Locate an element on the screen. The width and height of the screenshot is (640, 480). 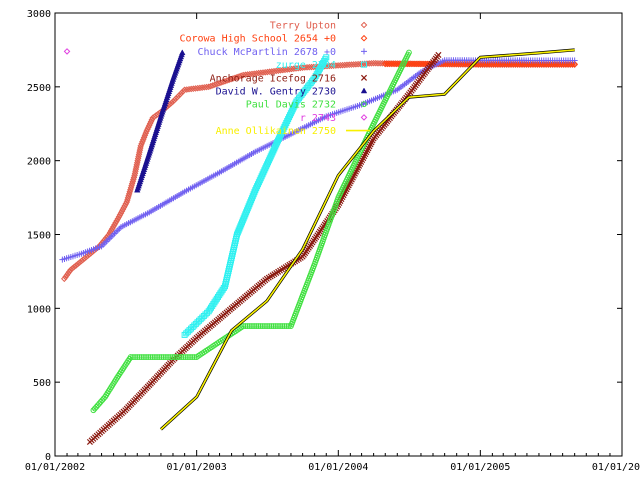
legend-item-terry-upton: Terry Upton is located at coordinates (319, 26).